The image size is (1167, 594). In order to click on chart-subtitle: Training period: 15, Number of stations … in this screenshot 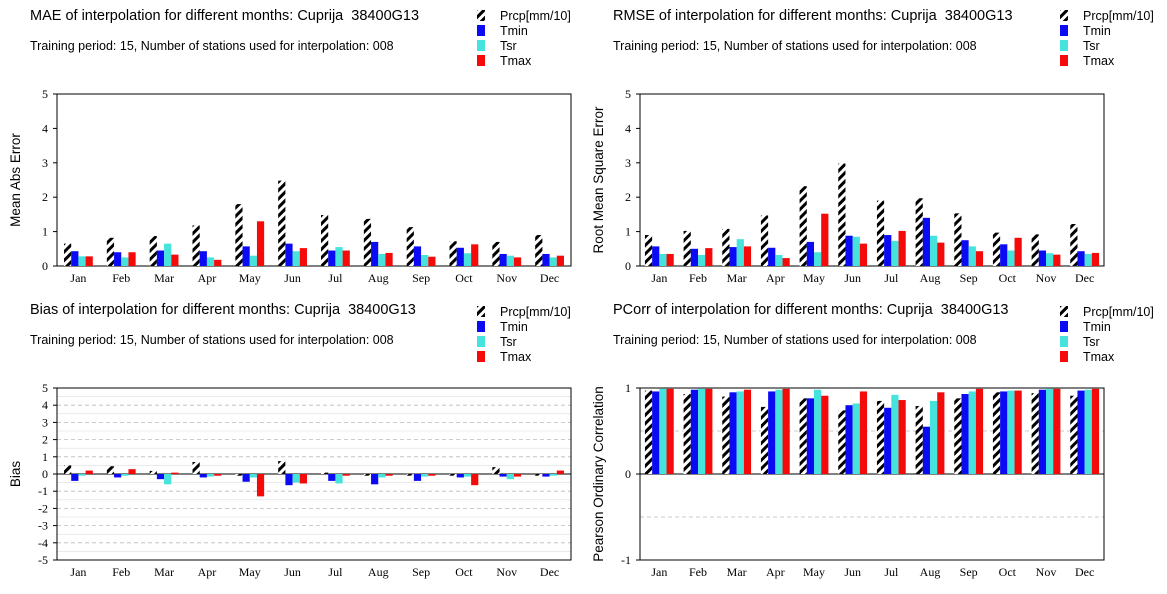, I will do `click(212, 46)`.